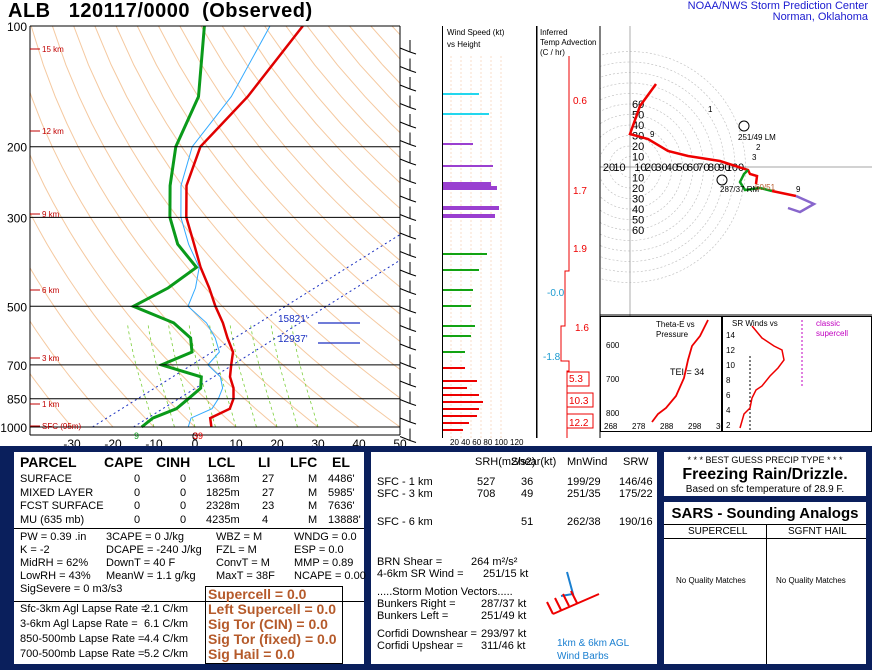 This screenshot has width=872, height=670. I want to click on sars-msg-hail: No Quality Matches, so click(811, 580).